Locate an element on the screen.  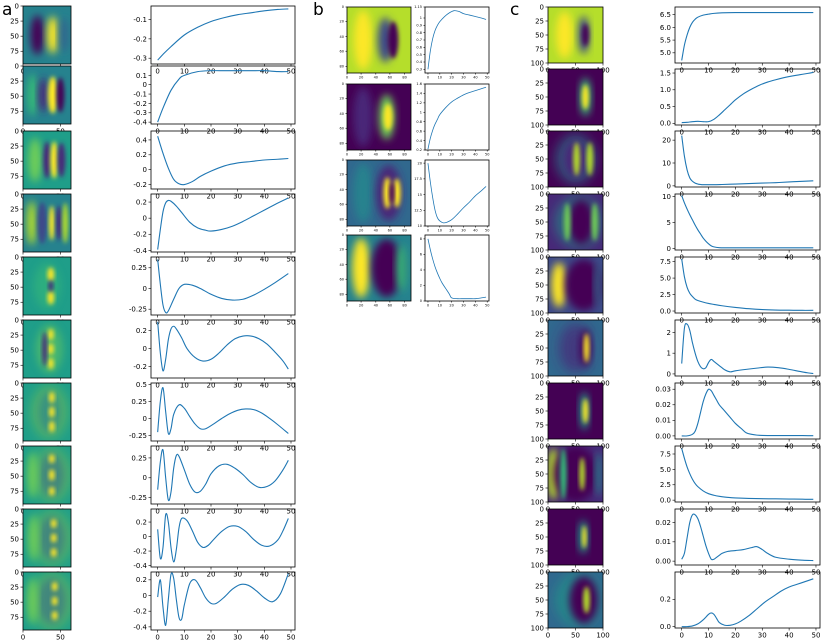
c-heatmap-8-ytick-label: 100 is located at coordinates (537, 502).